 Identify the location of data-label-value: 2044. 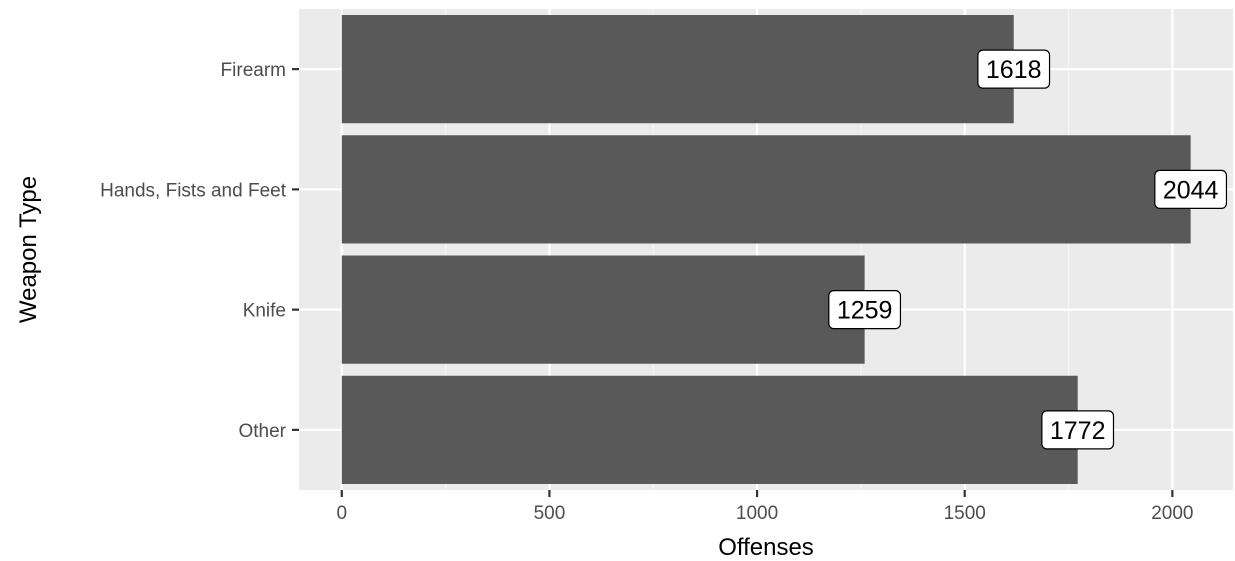
(1191, 190).